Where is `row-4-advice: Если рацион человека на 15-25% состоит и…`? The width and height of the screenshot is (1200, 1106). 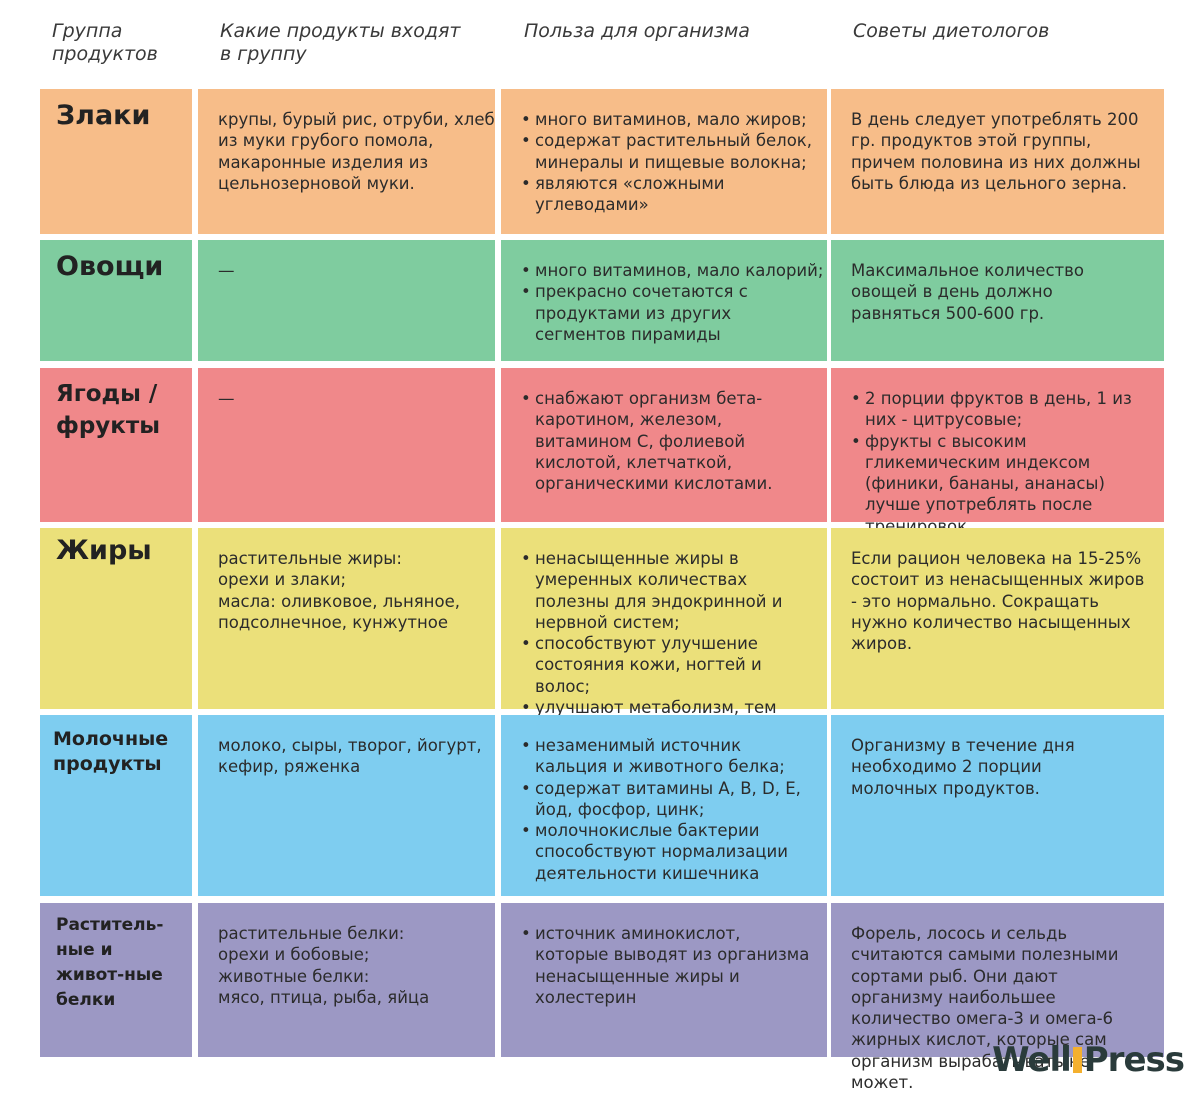
row-4-advice: Если рацион человека на 15-25% состоит и… is located at coordinates (997, 618).